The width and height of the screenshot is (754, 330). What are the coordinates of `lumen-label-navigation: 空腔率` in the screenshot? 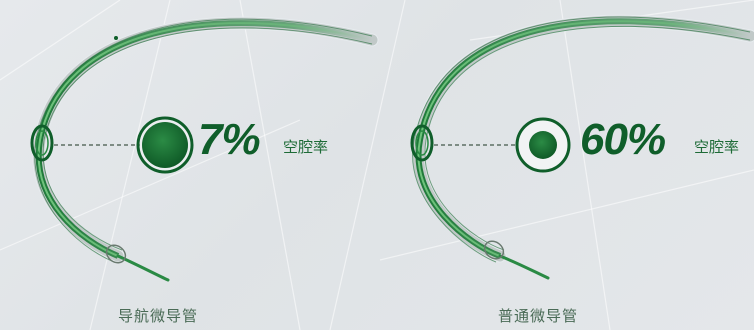 It's located at (306, 147).